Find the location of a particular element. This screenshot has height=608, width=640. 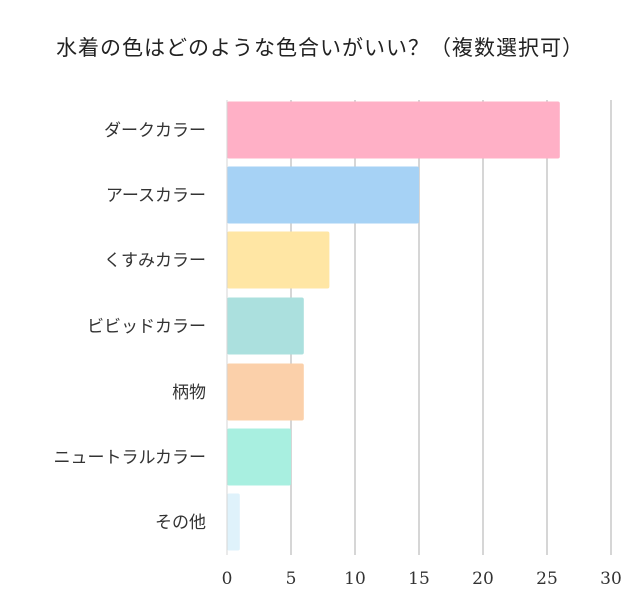

x-tick-label: 5 is located at coordinates (291, 579).